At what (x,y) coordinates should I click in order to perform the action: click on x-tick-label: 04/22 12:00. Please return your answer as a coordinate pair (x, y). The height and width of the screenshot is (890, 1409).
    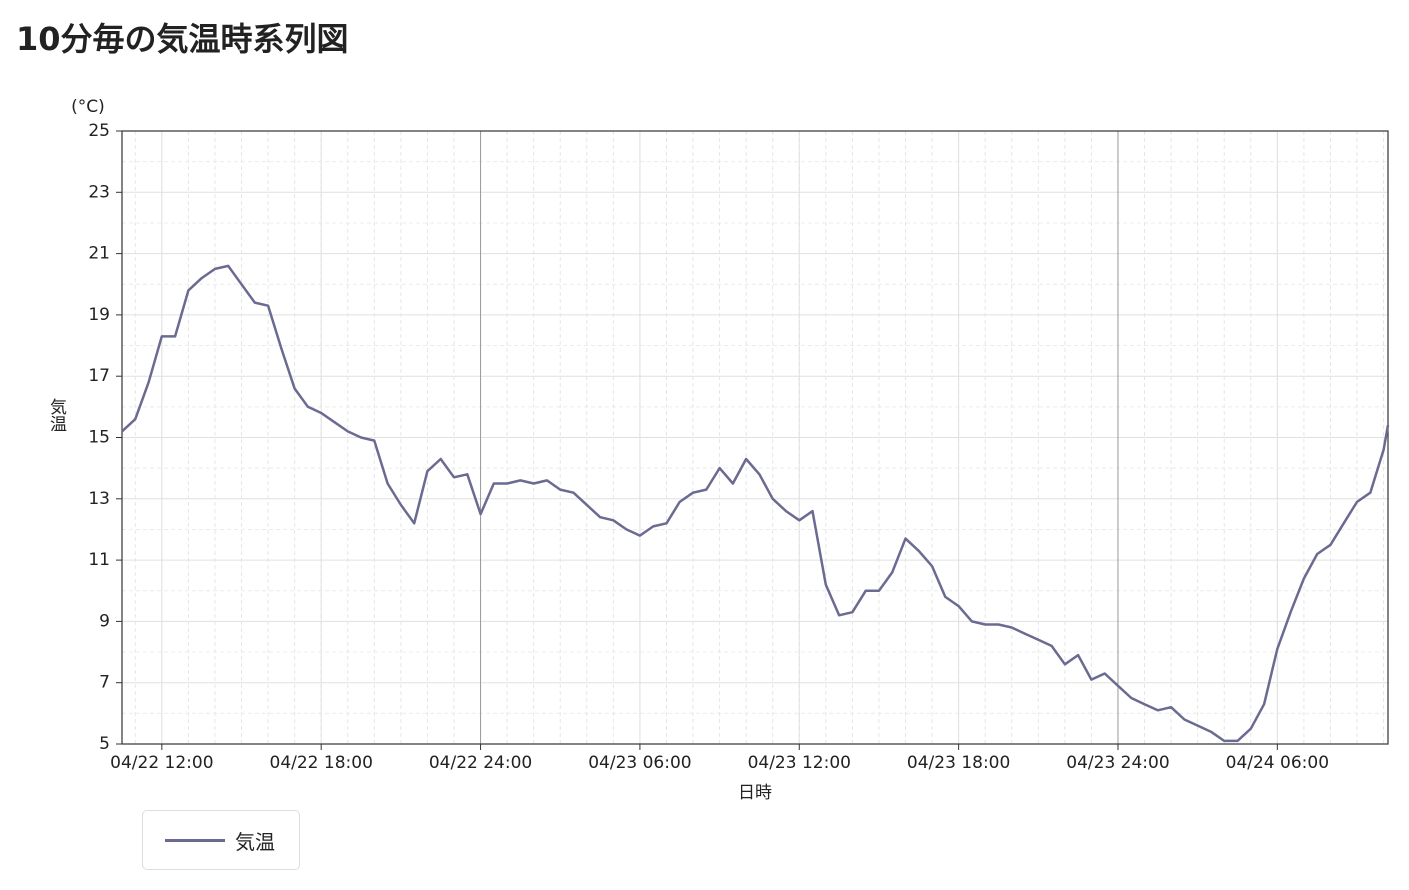
    Looking at the image, I should click on (161, 763).